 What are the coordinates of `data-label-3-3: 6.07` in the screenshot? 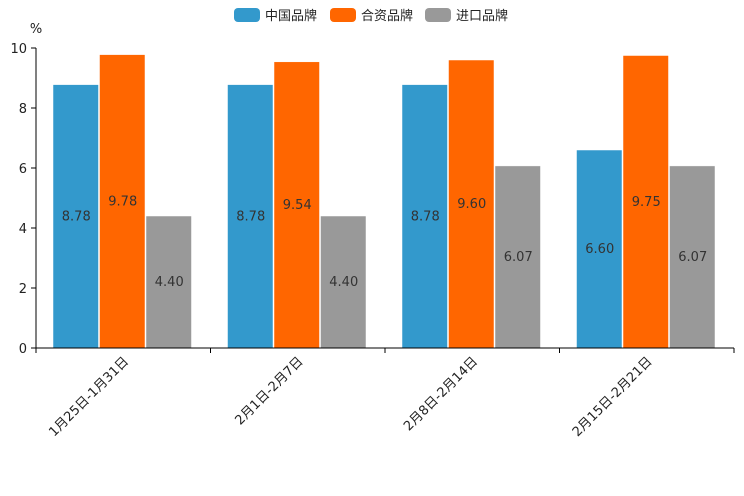 It's located at (518, 257).